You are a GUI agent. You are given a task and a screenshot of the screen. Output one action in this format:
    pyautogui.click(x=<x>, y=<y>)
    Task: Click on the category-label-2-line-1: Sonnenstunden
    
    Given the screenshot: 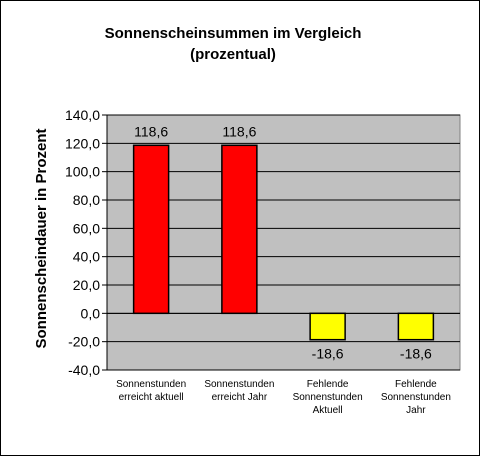 What is the action you would take?
    pyautogui.click(x=239, y=384)
    